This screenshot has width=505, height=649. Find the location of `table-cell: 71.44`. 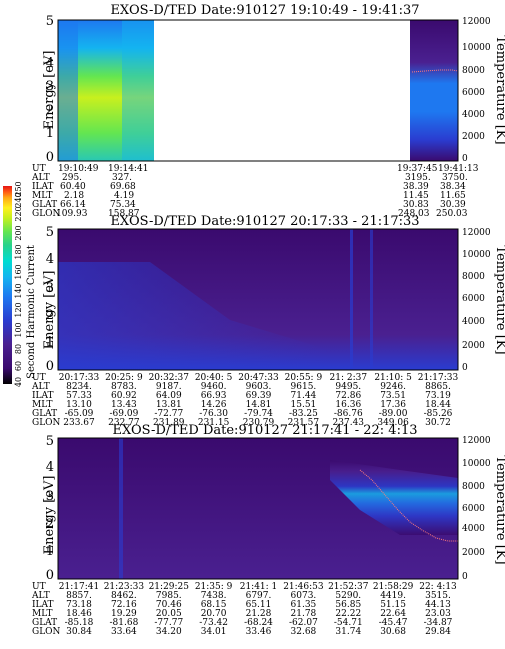

table-cell: 71.44 is located at coordinates (304, 396).